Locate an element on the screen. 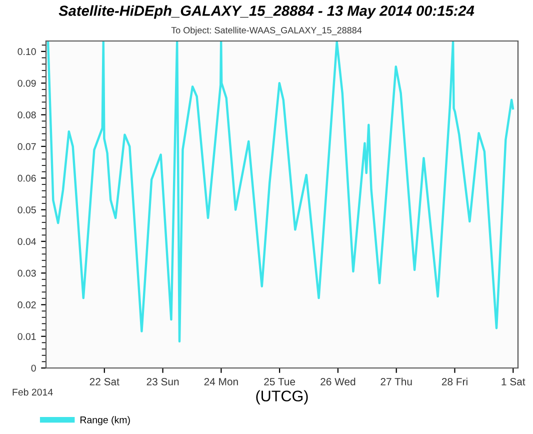  x-axis-title: (UTCG) is located at coordinates (282, 397).